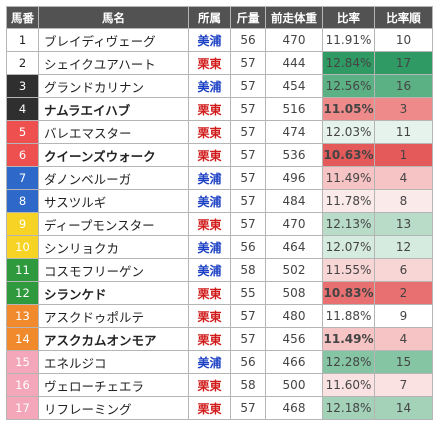 The image size is (441, 426). Describe the element at coordinates (403, 86) in the screenshot. I see `ratio-rank-cell: 16` at that location.